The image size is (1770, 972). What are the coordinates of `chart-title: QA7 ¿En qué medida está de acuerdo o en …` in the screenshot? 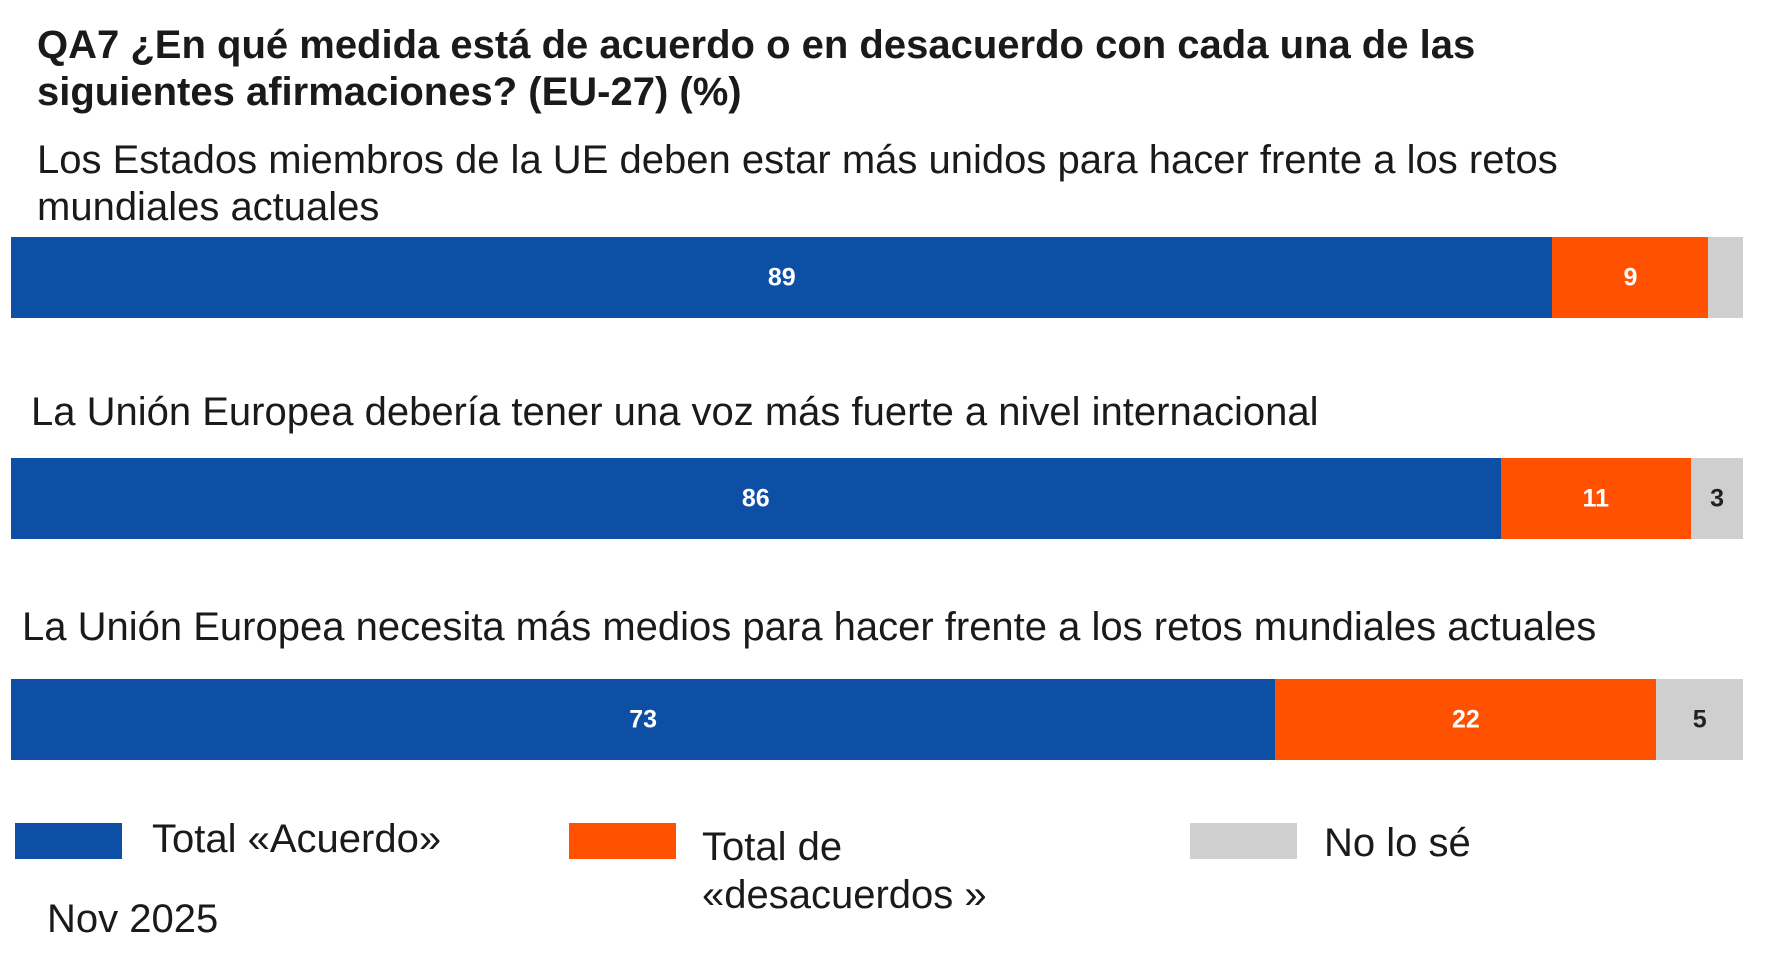 It's located at (756, 68).